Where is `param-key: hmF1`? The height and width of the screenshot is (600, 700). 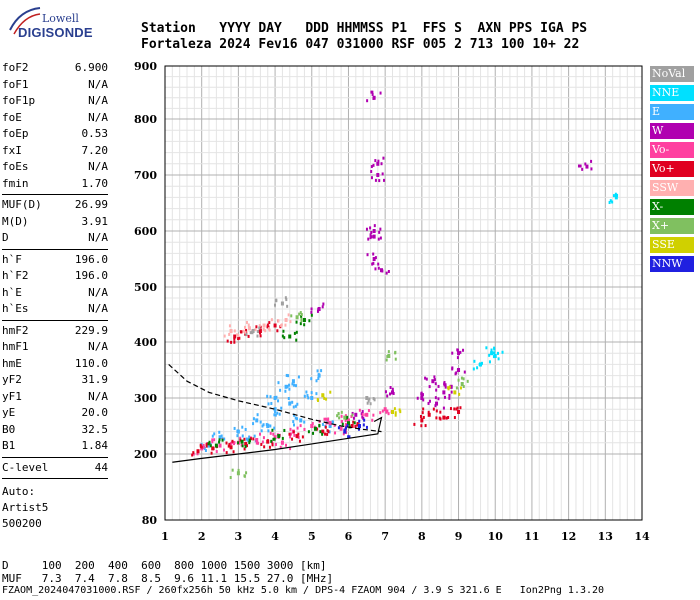
param-key: hmF1 is located at coordinates (15, 346).